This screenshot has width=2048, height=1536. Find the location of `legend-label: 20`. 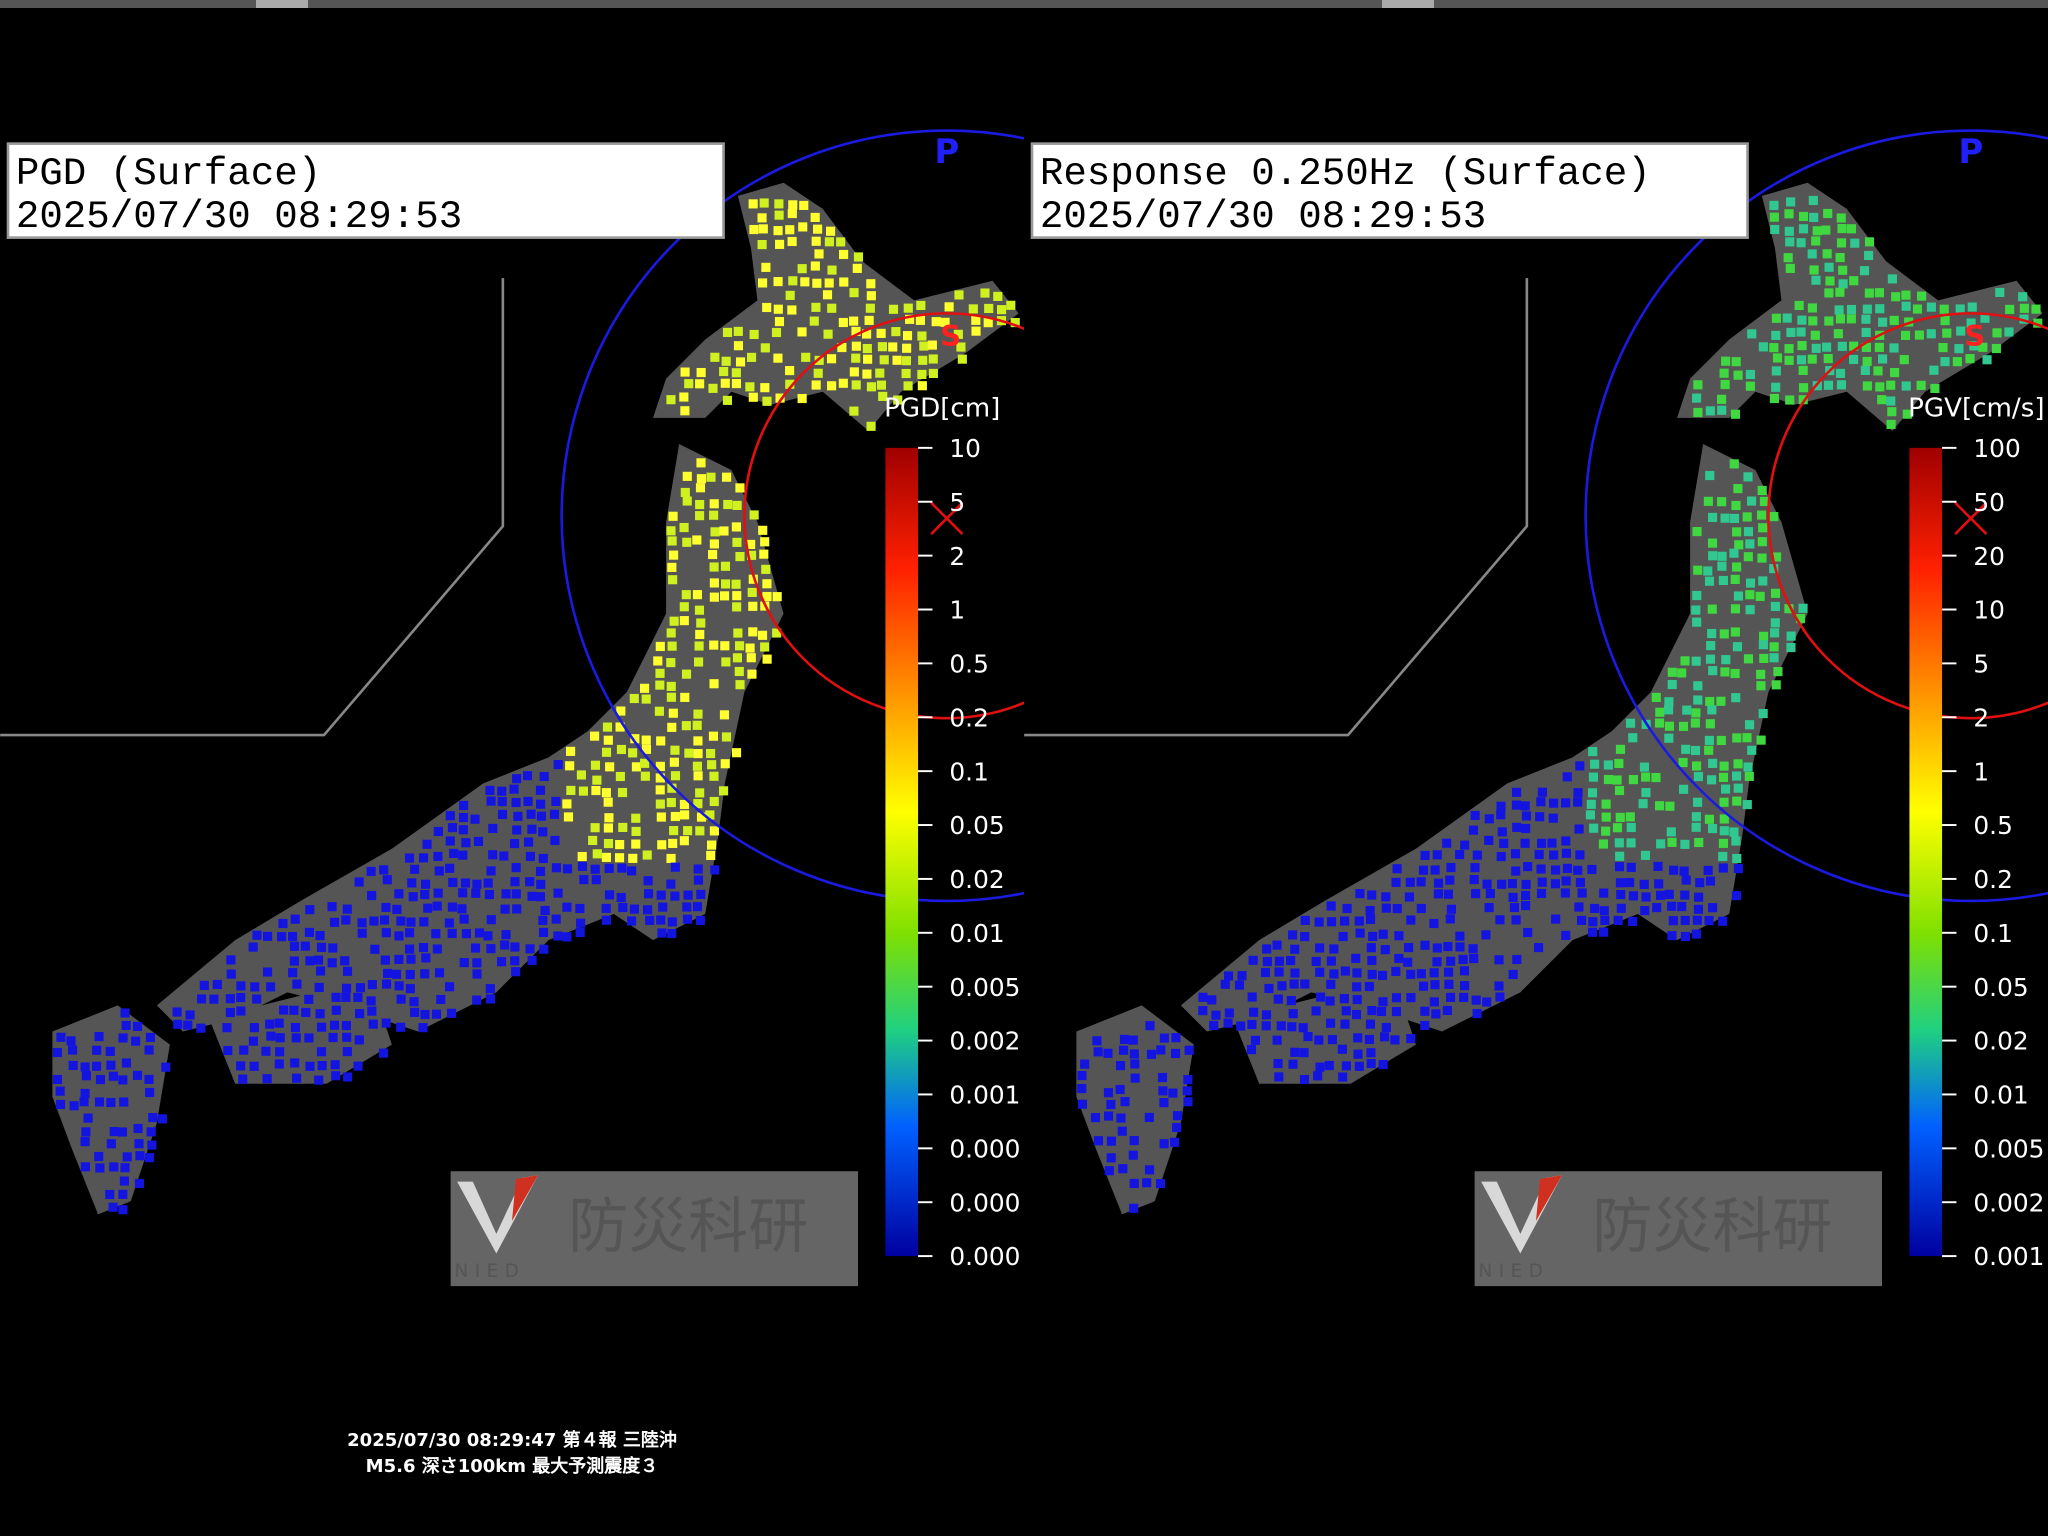

legend-label: 20 is located at coordinates (1989, 556).